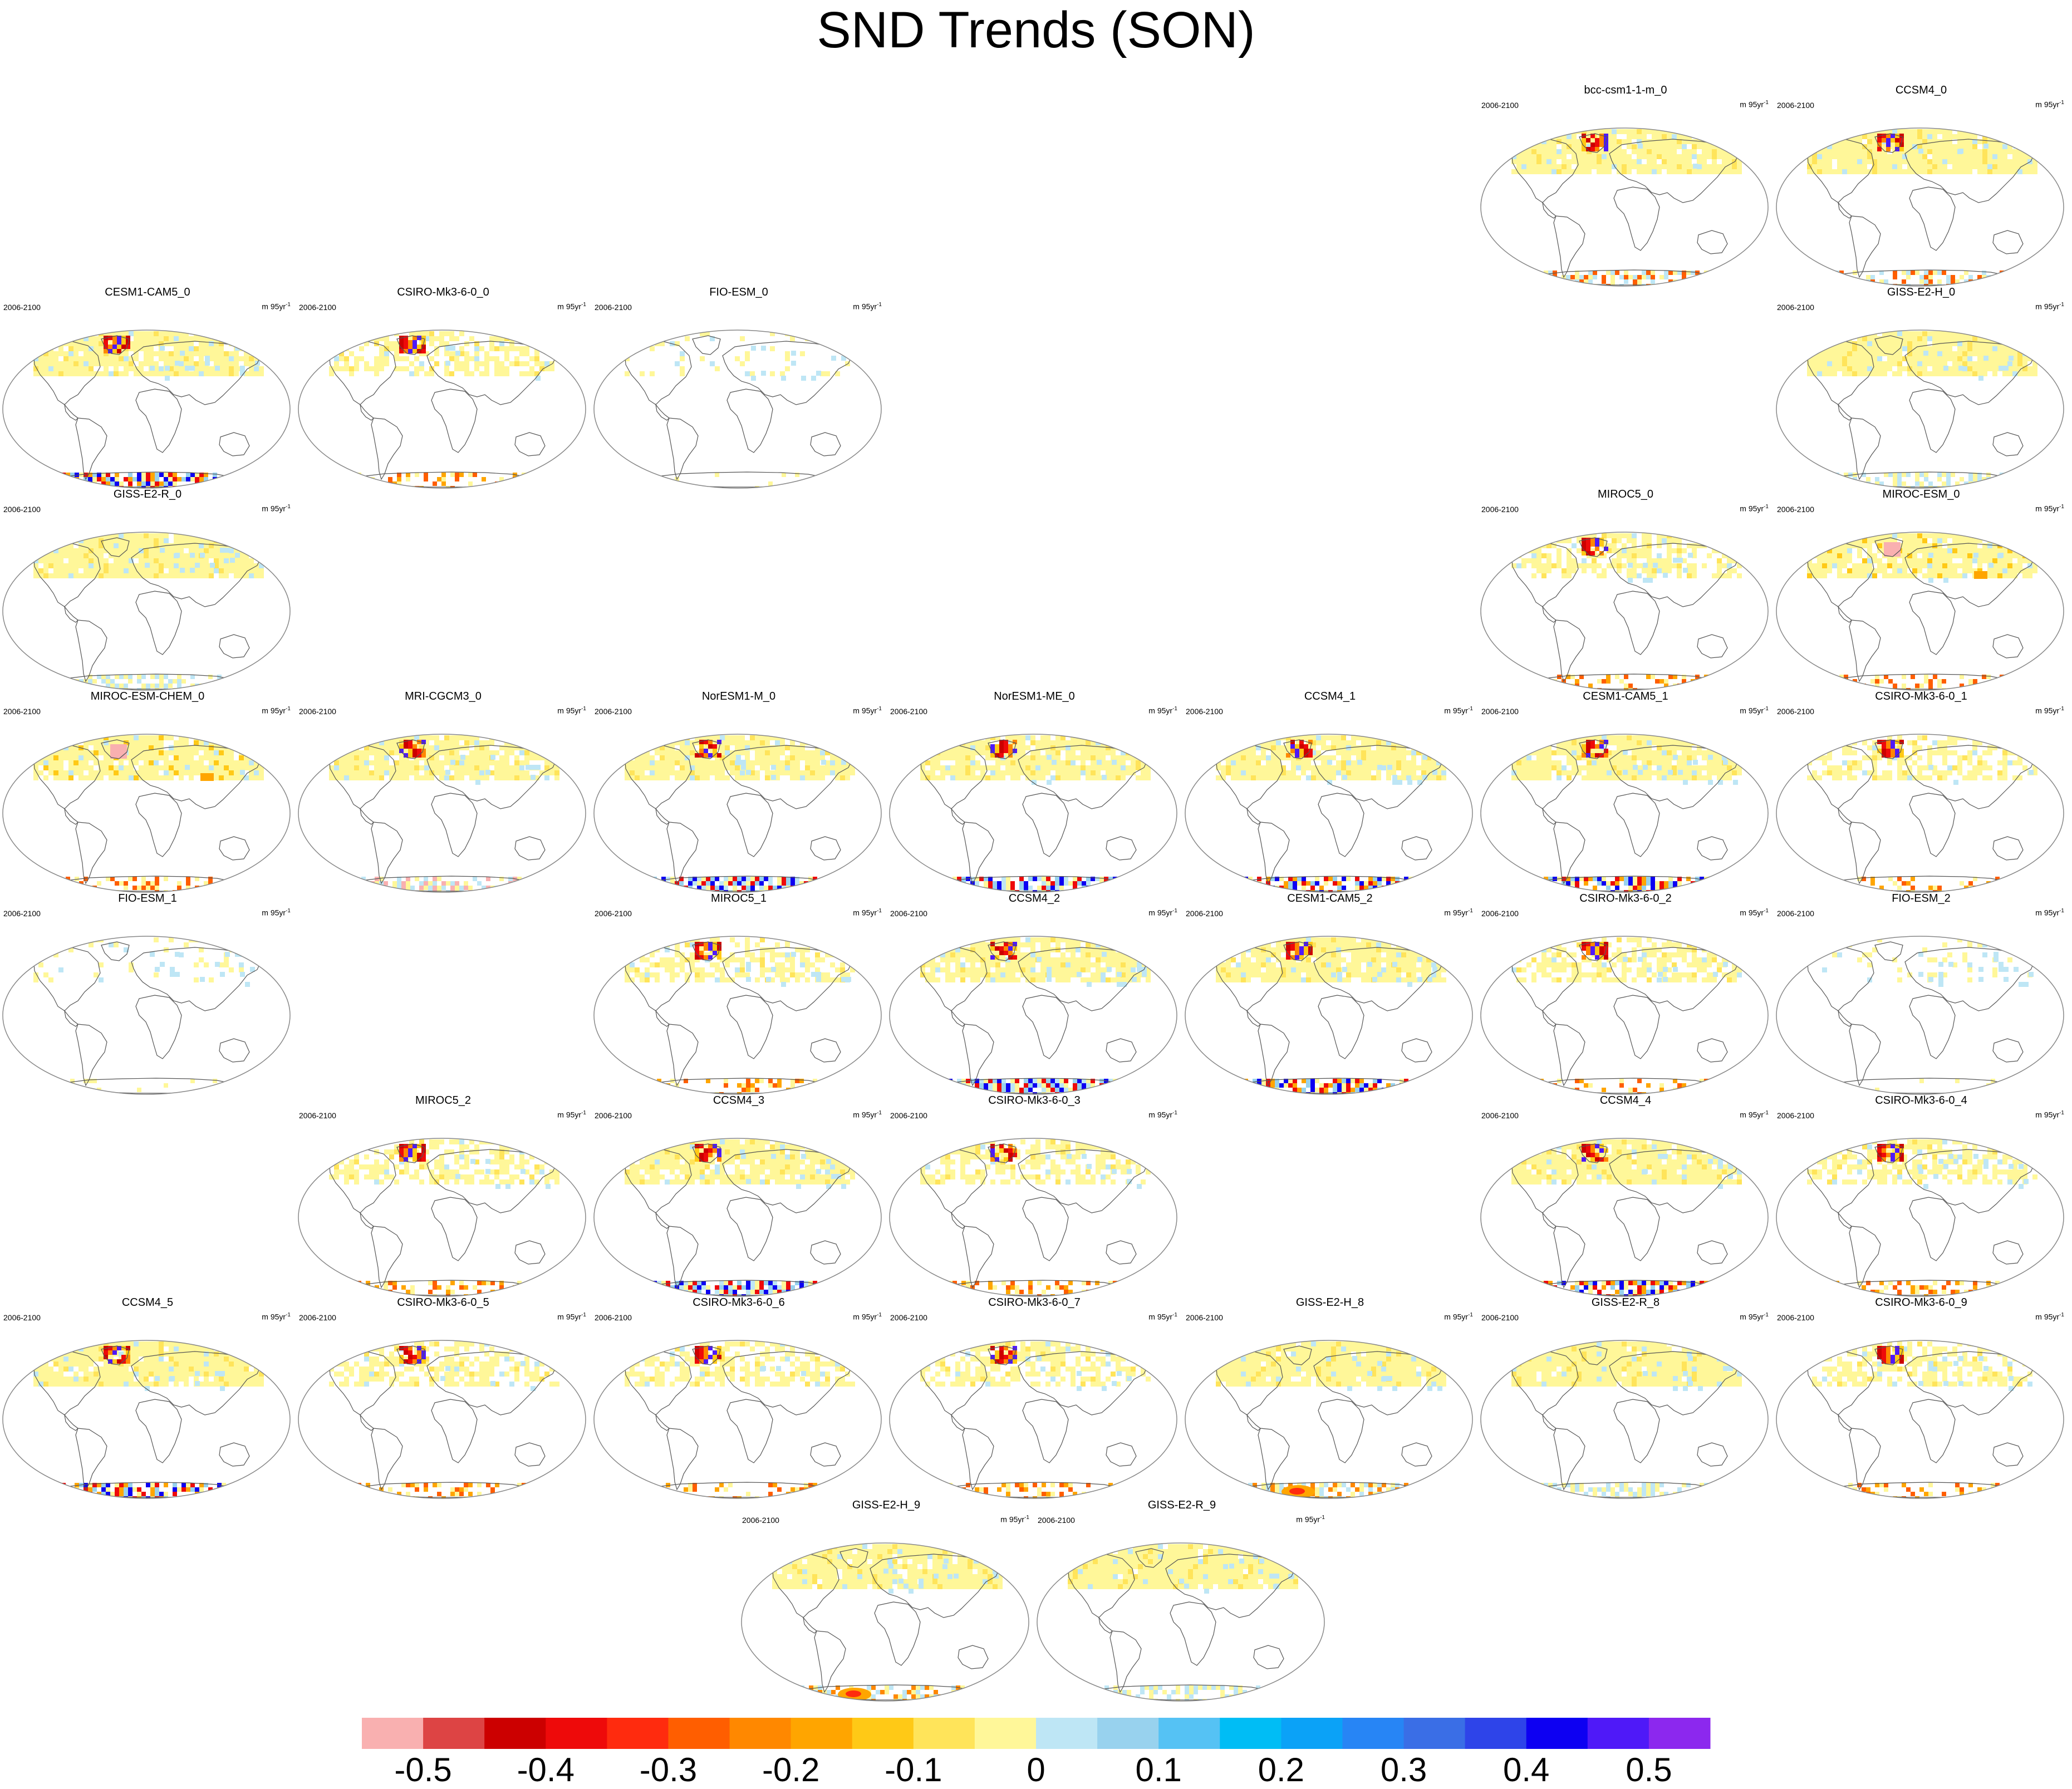 The width and height of the screenshot is (2072, 1789). I want to click on map-panel: GISS-E2-R_0 2006-2100 m 95yr-1, so click(147, 589).